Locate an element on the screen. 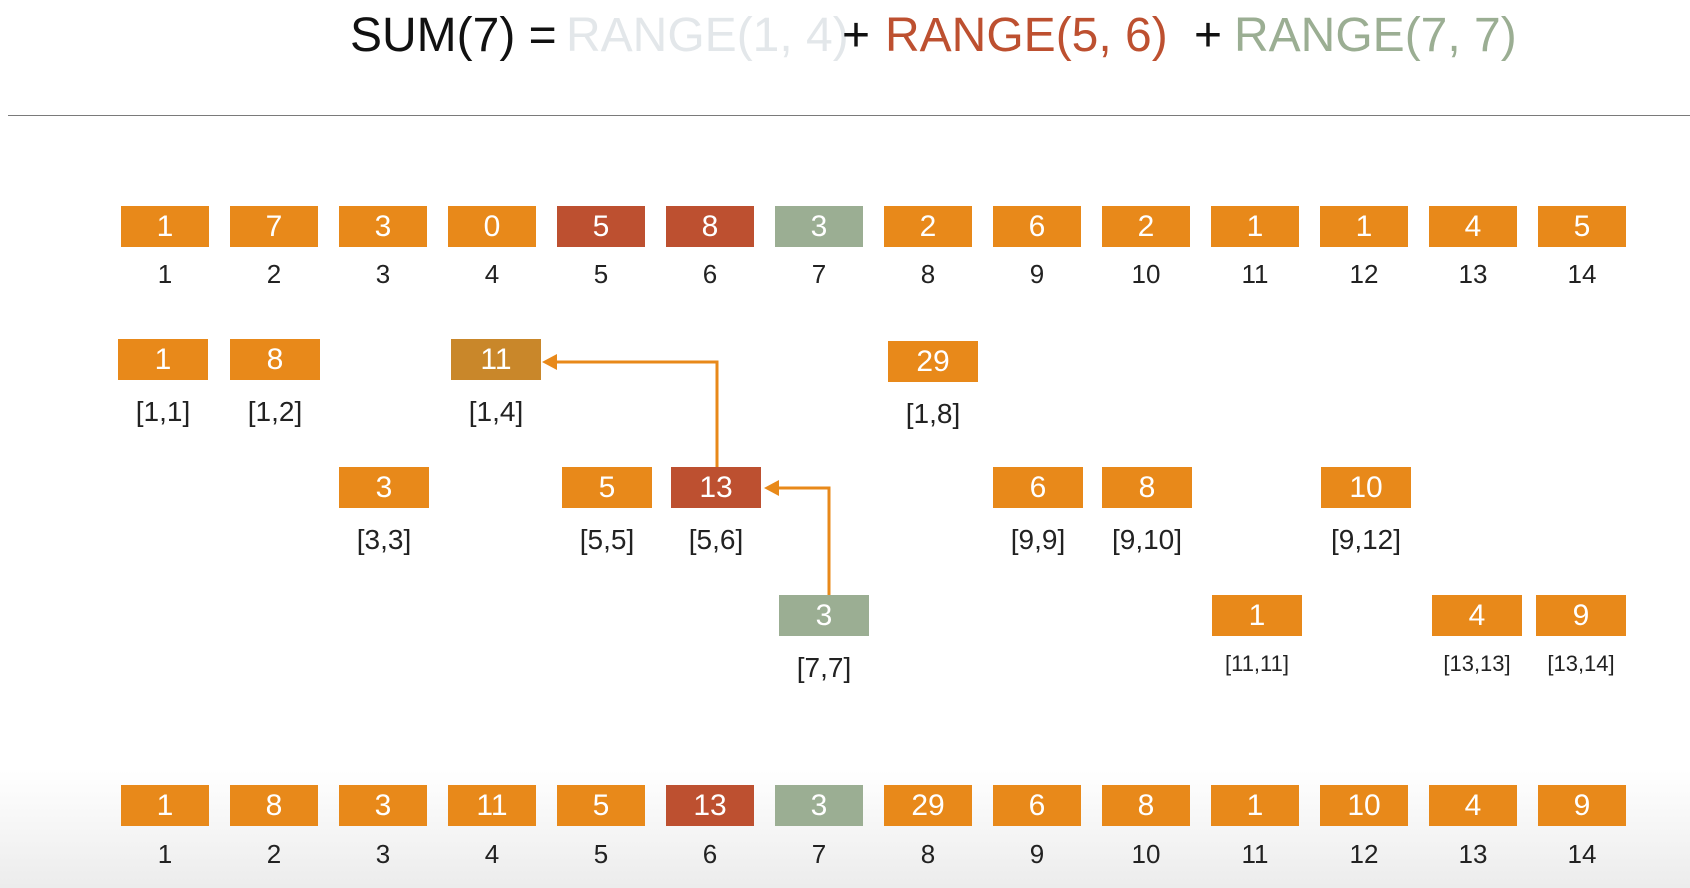 This screenshot has width=1690, height=888. tree-node-13-14: 9 is located at coordinates (1581, 615).